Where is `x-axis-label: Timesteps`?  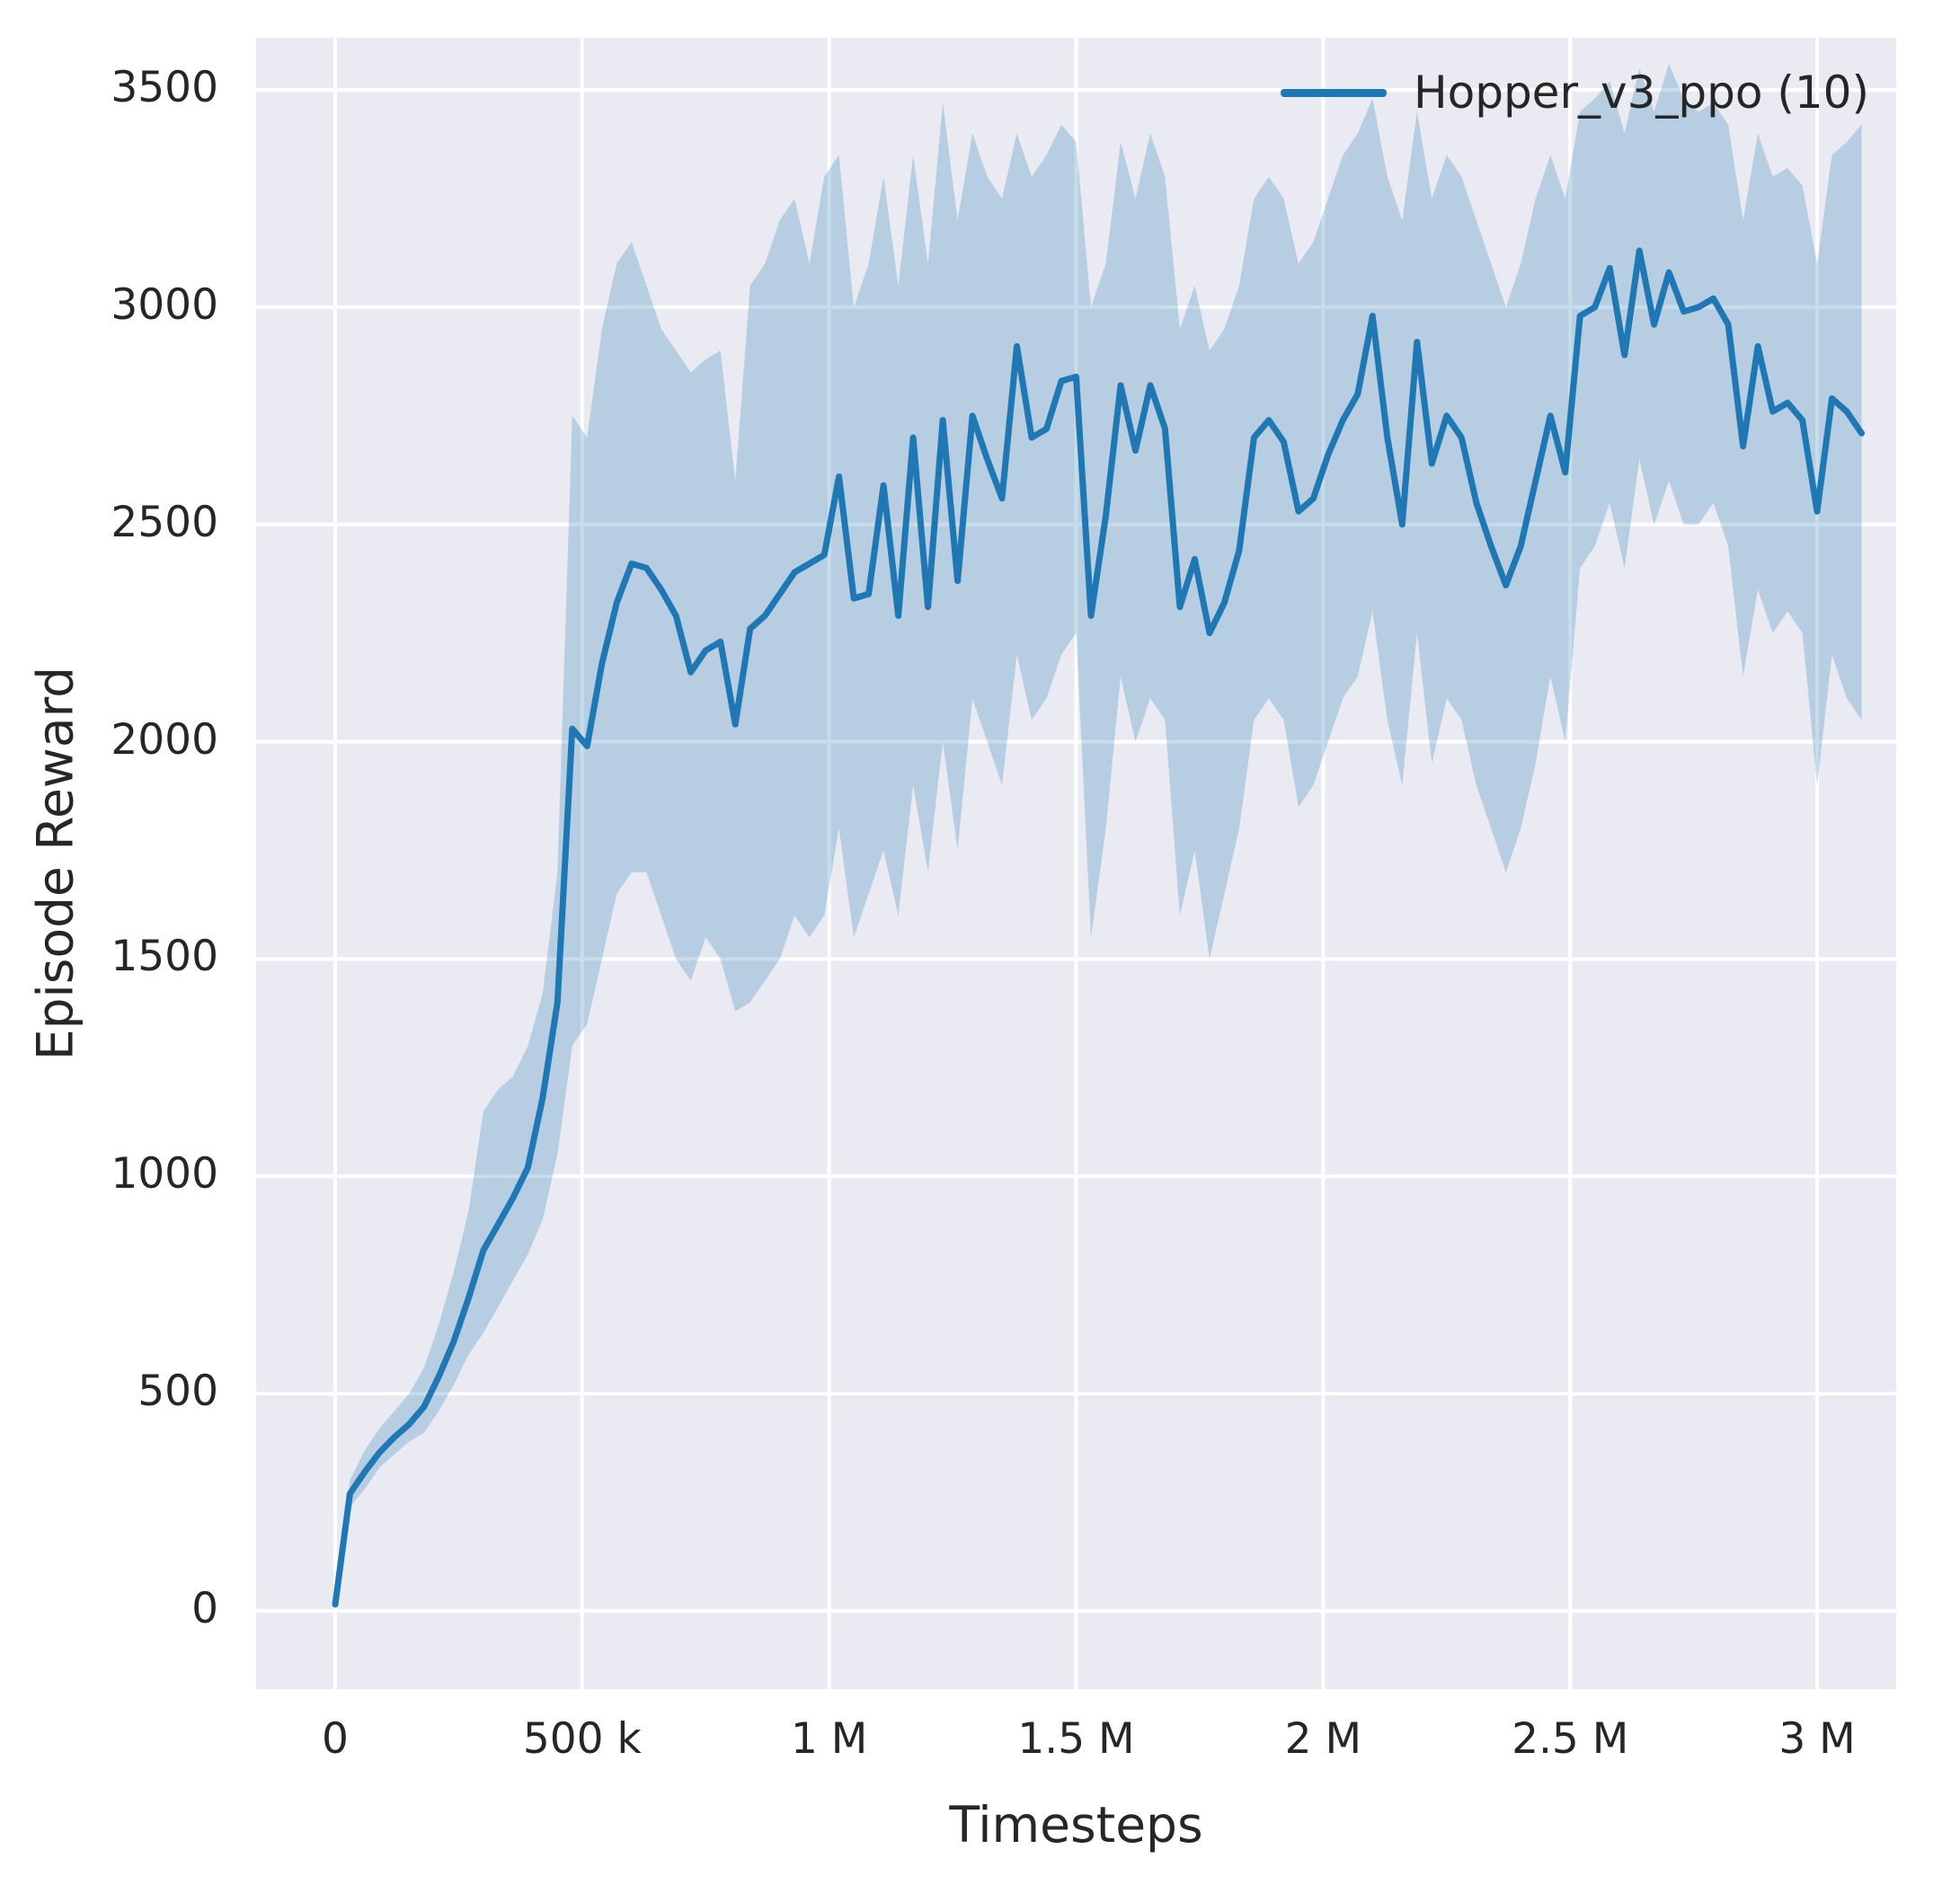
x-axis-label: Timesteps is located at coordinates (1076, 1825).